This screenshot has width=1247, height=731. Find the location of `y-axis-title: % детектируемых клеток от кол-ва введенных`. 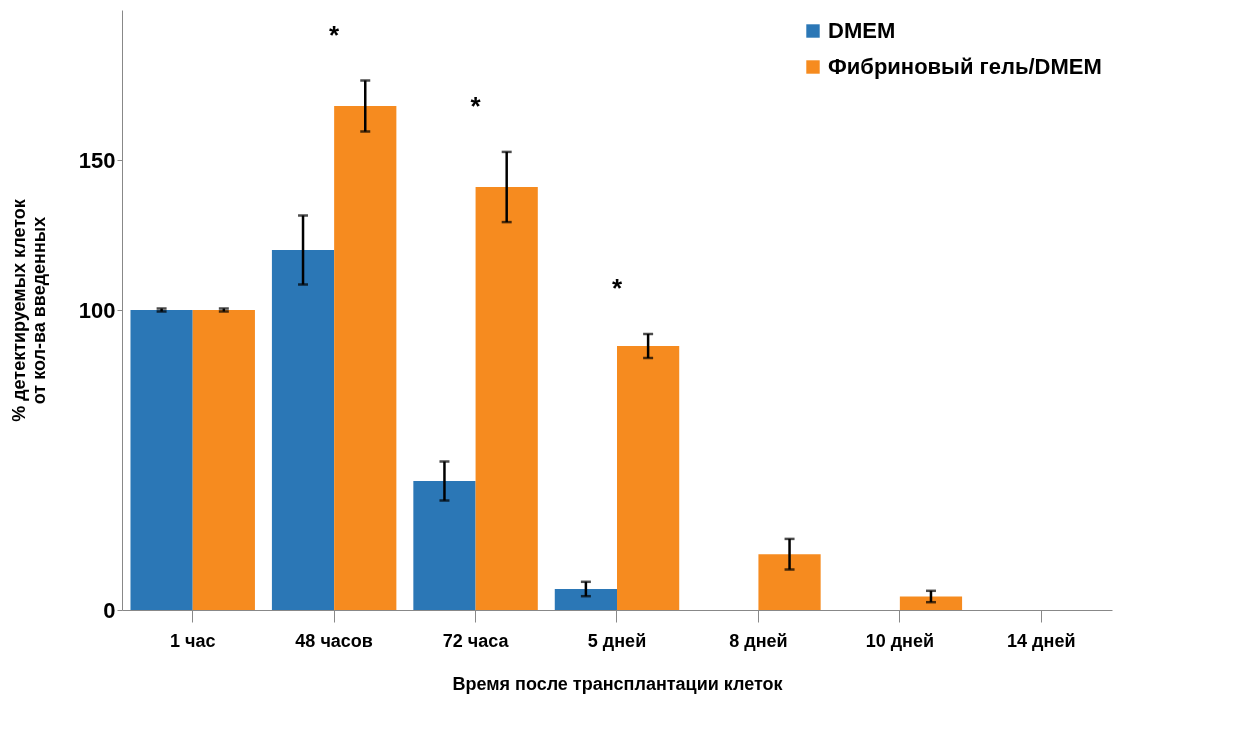

y-axis-title: % детектируемых клеток от кол-ва введенных is located at coordinates (28, 310).